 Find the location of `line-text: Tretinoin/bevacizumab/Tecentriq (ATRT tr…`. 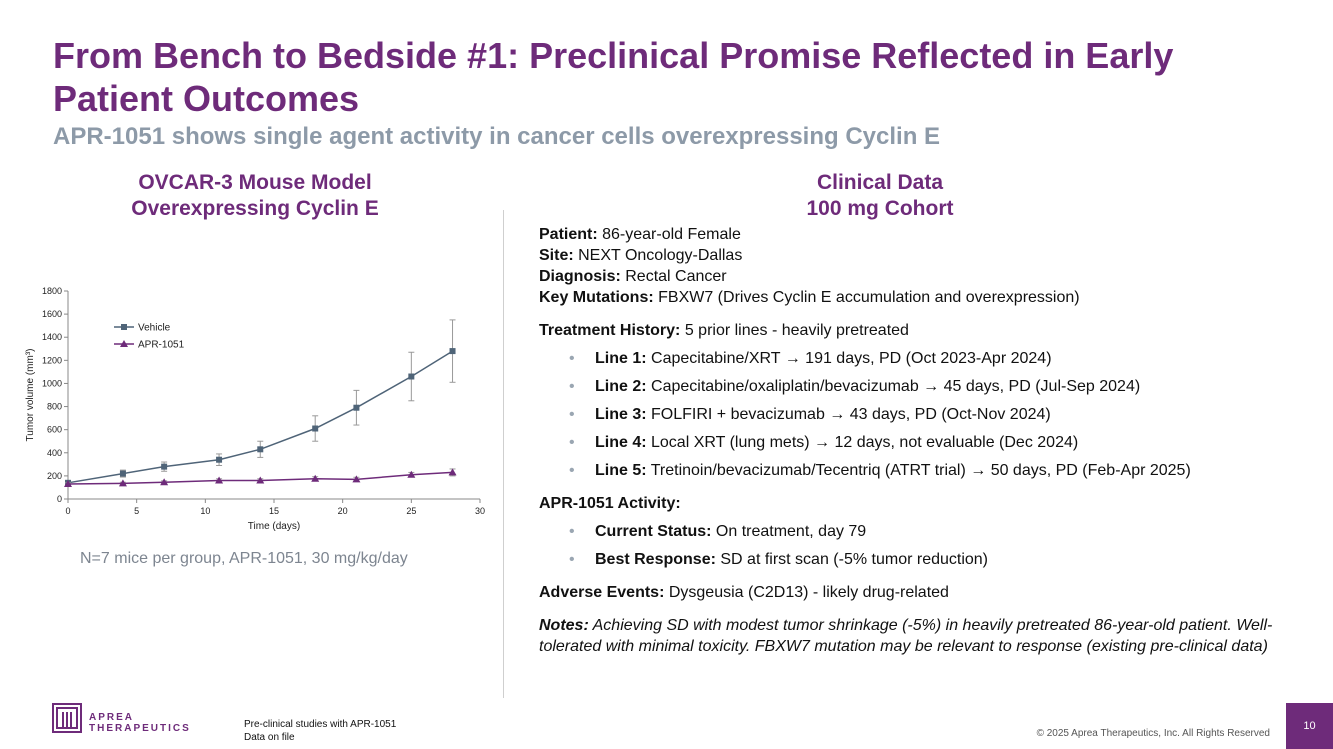

line-text: Tretinoin/bevacizumab/Tecentriq (ATRT tr… is located at coordinates (918, 470).